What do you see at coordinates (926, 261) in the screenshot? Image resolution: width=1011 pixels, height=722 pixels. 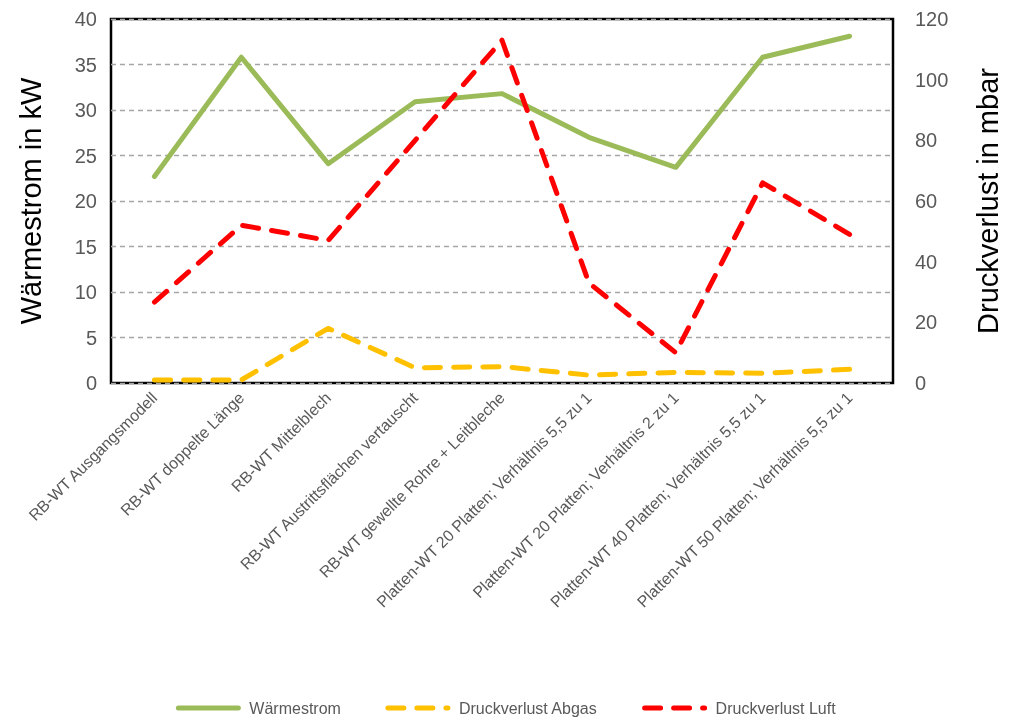 I see `y2-tick-label: 40` at bounding box center [926, 261].